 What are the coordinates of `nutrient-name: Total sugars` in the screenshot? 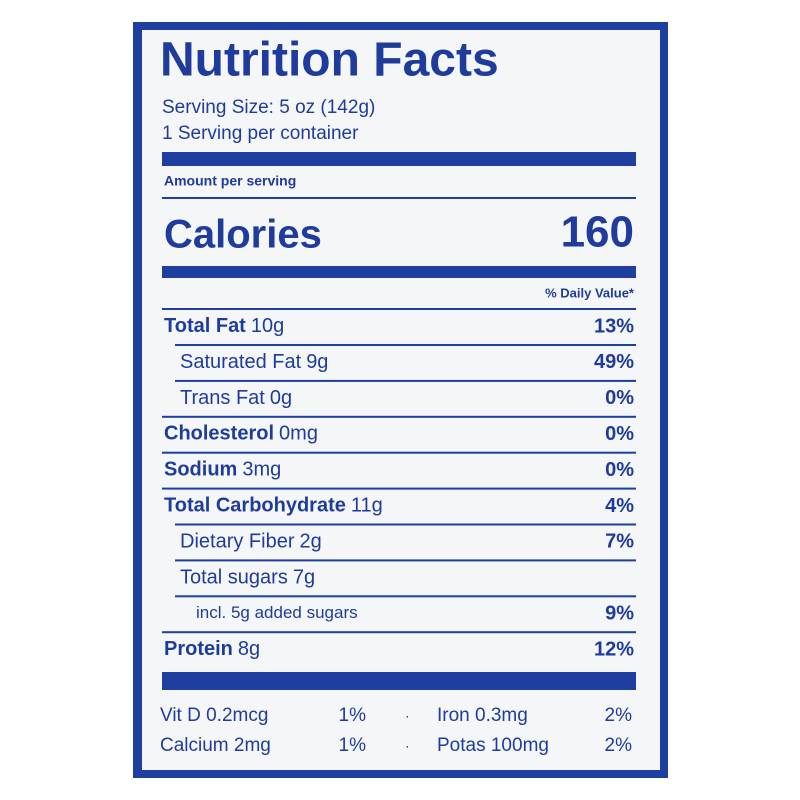 It's located at (234, 578).